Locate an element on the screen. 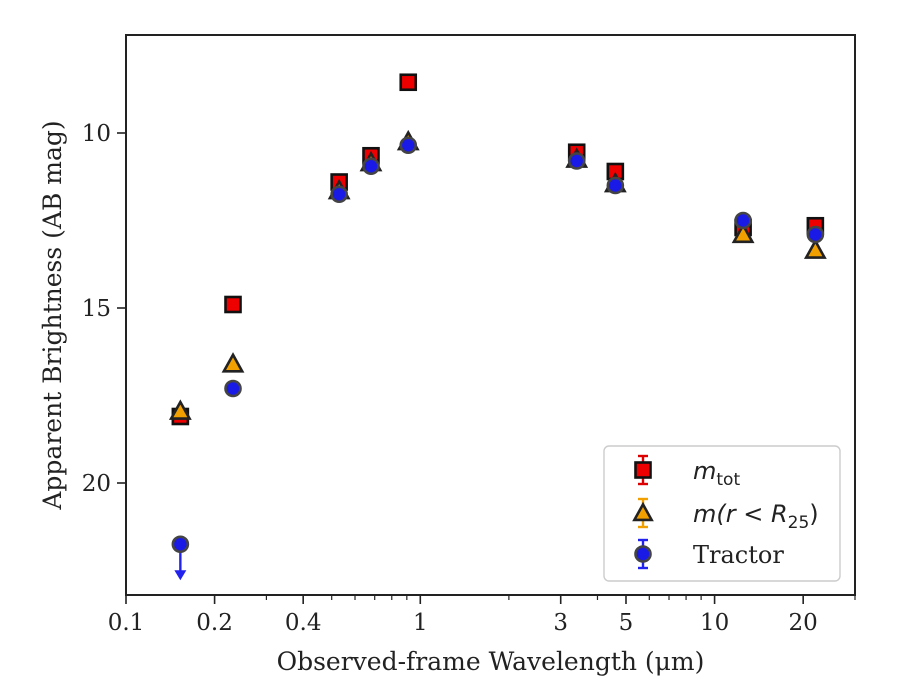 The image size is (900, 700). legend-box is located at coordinates (722, 513).